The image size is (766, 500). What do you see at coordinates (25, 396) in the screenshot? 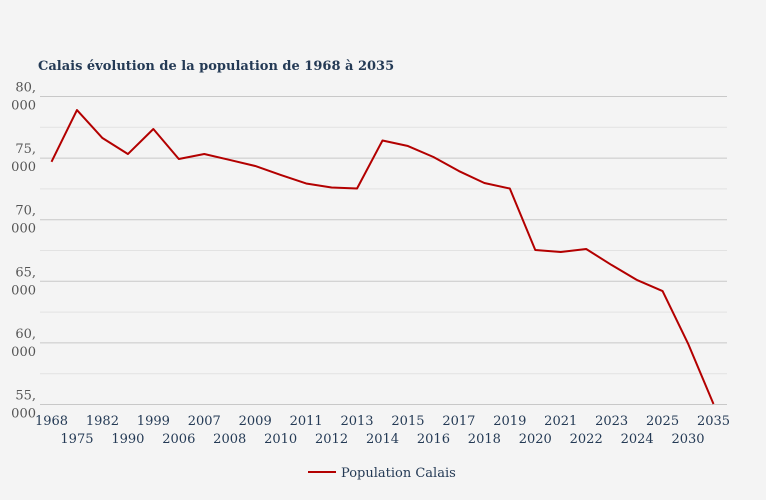
I see `y-tick-label: 55,` at bounding box center [25, 396].